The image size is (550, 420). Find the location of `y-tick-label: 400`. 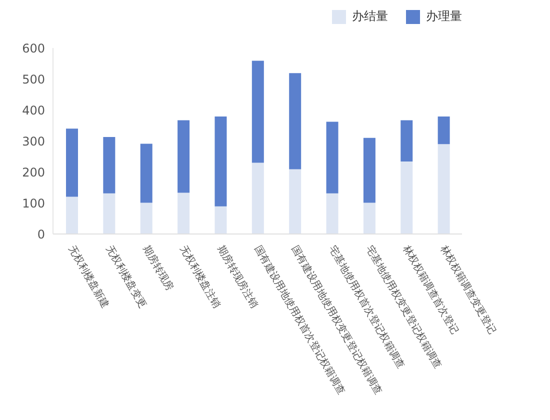

y-tick-label: 400 is located at coordinates (33, 110).